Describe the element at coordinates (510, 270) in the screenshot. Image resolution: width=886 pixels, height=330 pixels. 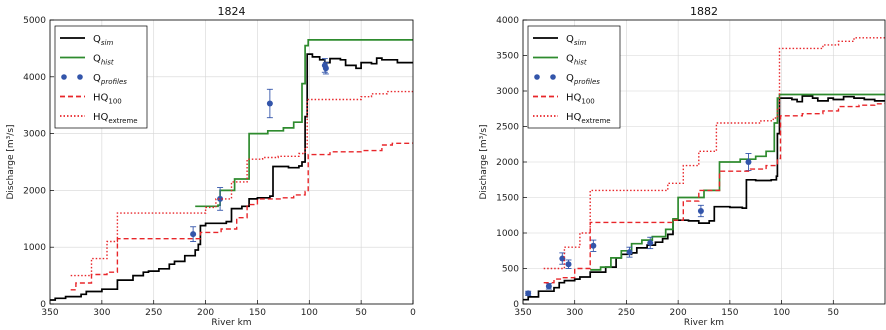
I see `y-tick-label: 500` at that location.